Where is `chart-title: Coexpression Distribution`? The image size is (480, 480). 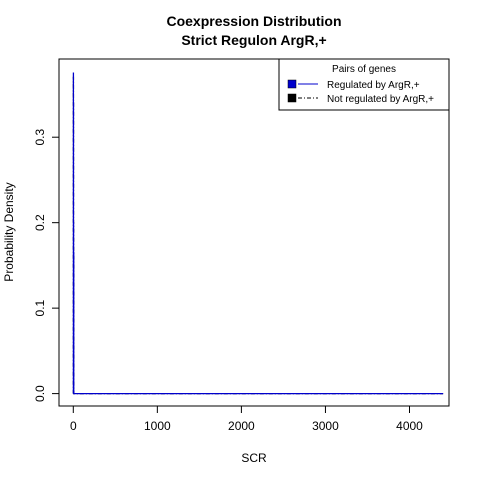
chart-title: Coexpression Distribution is located at coordinates (253, 21).